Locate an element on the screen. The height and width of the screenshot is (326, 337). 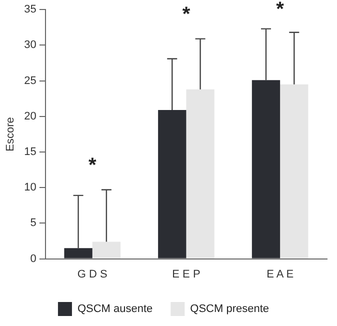
x-tick-label: E E P is located at coordinates (186, 274).